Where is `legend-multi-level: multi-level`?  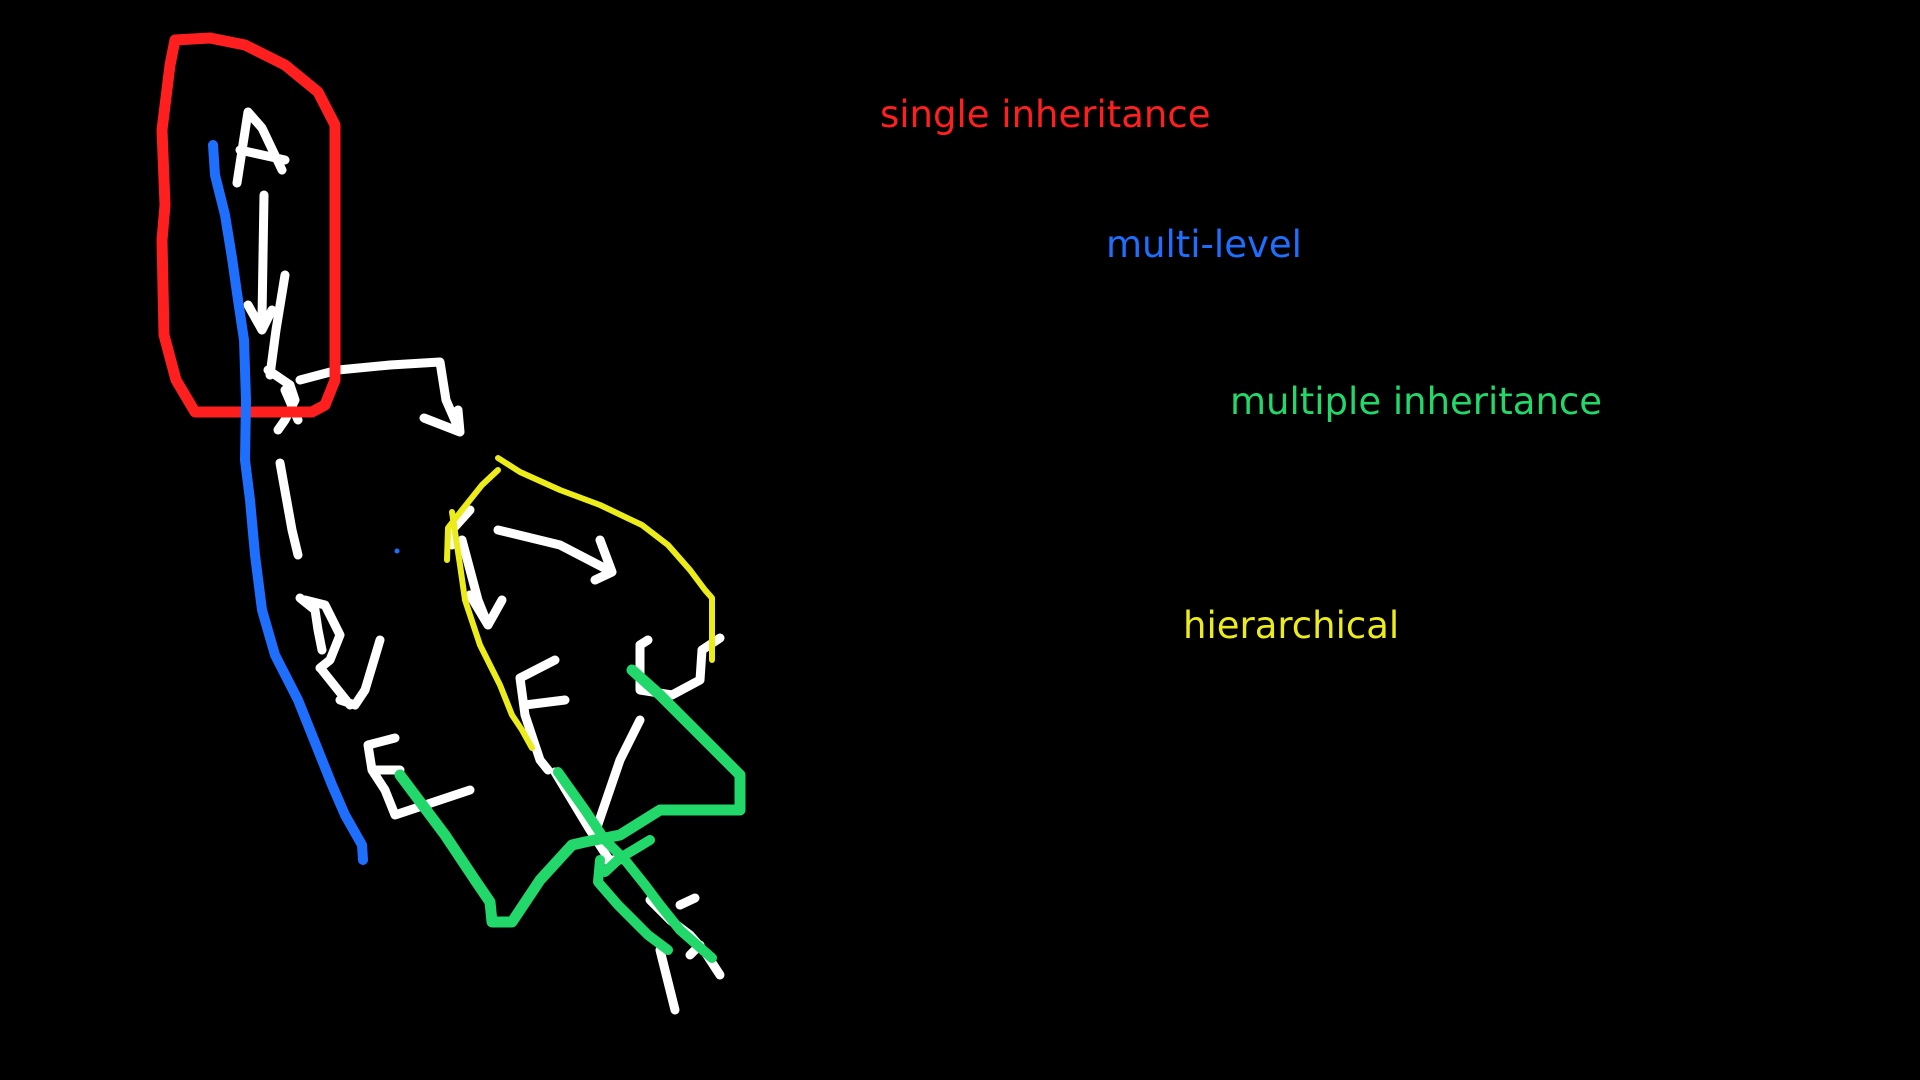 legend-multi-level: multi-level is located at coordinates (1204, 244).